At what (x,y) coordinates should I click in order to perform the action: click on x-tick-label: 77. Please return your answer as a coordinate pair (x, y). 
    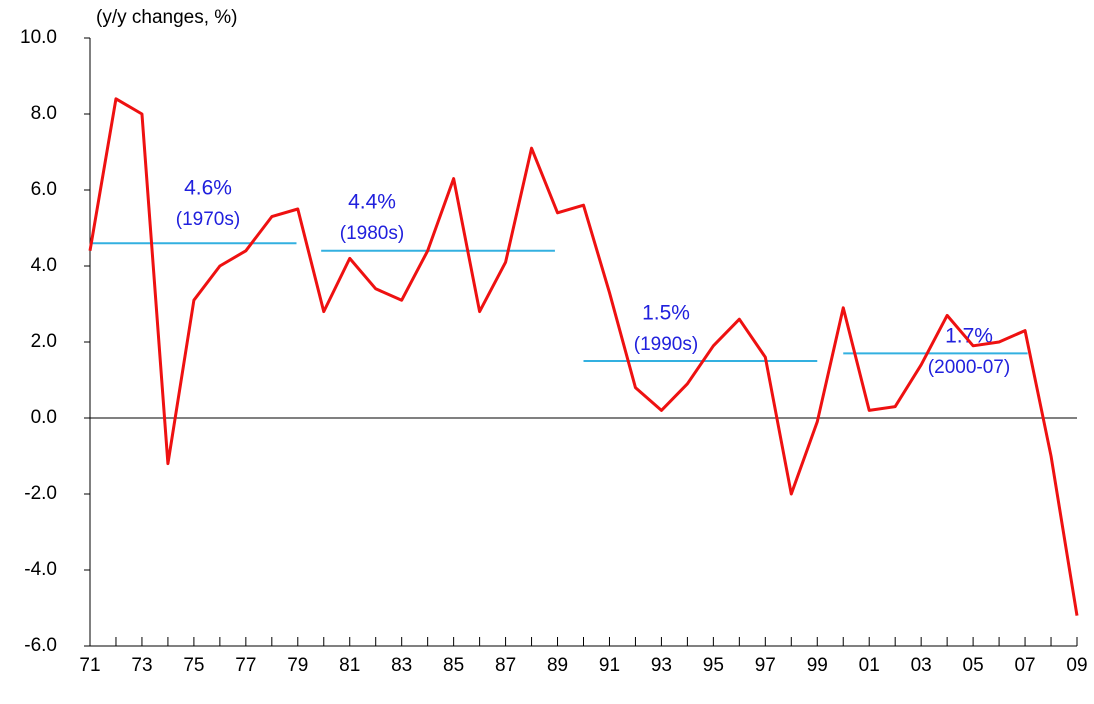
    Looking at the image, I should click on (245, 665).